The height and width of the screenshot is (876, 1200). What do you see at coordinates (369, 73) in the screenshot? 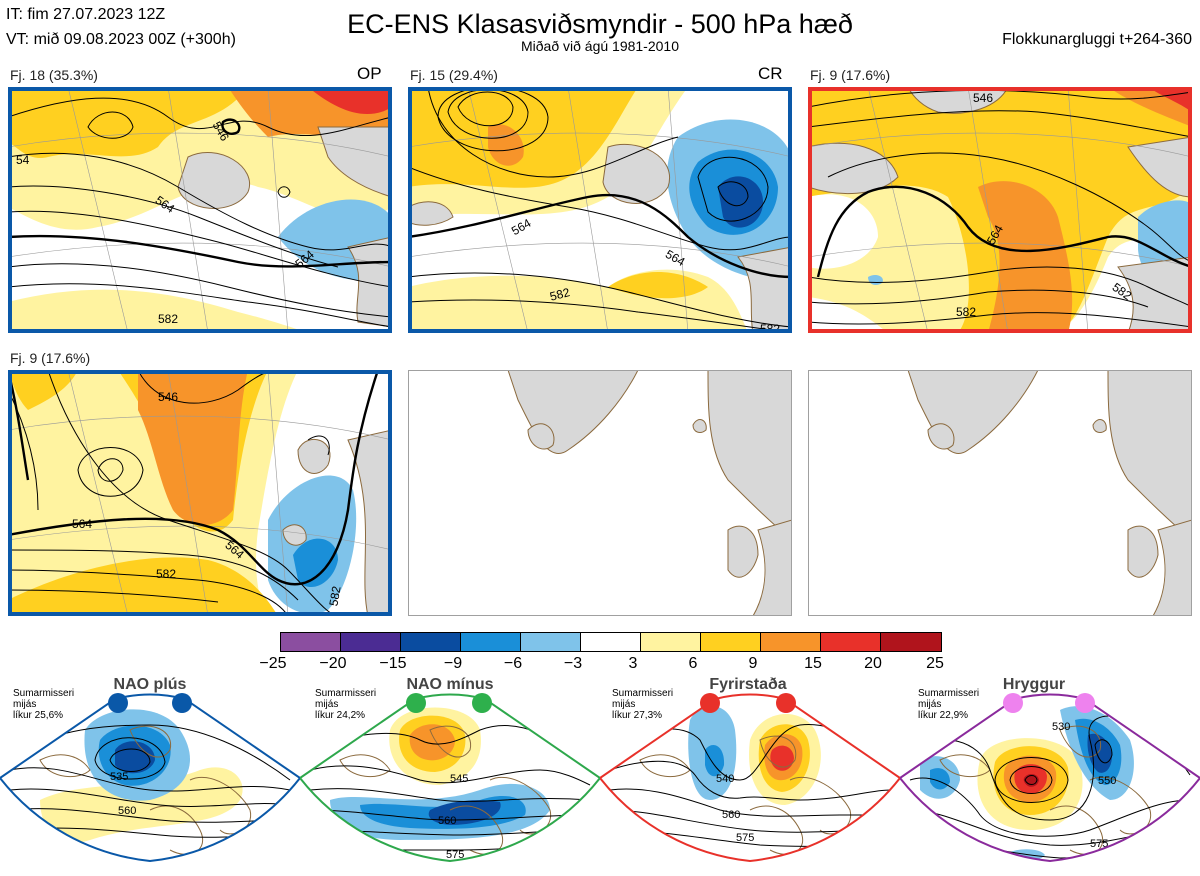
I see `panel-tag: OP` at bounding box center [369, 73].